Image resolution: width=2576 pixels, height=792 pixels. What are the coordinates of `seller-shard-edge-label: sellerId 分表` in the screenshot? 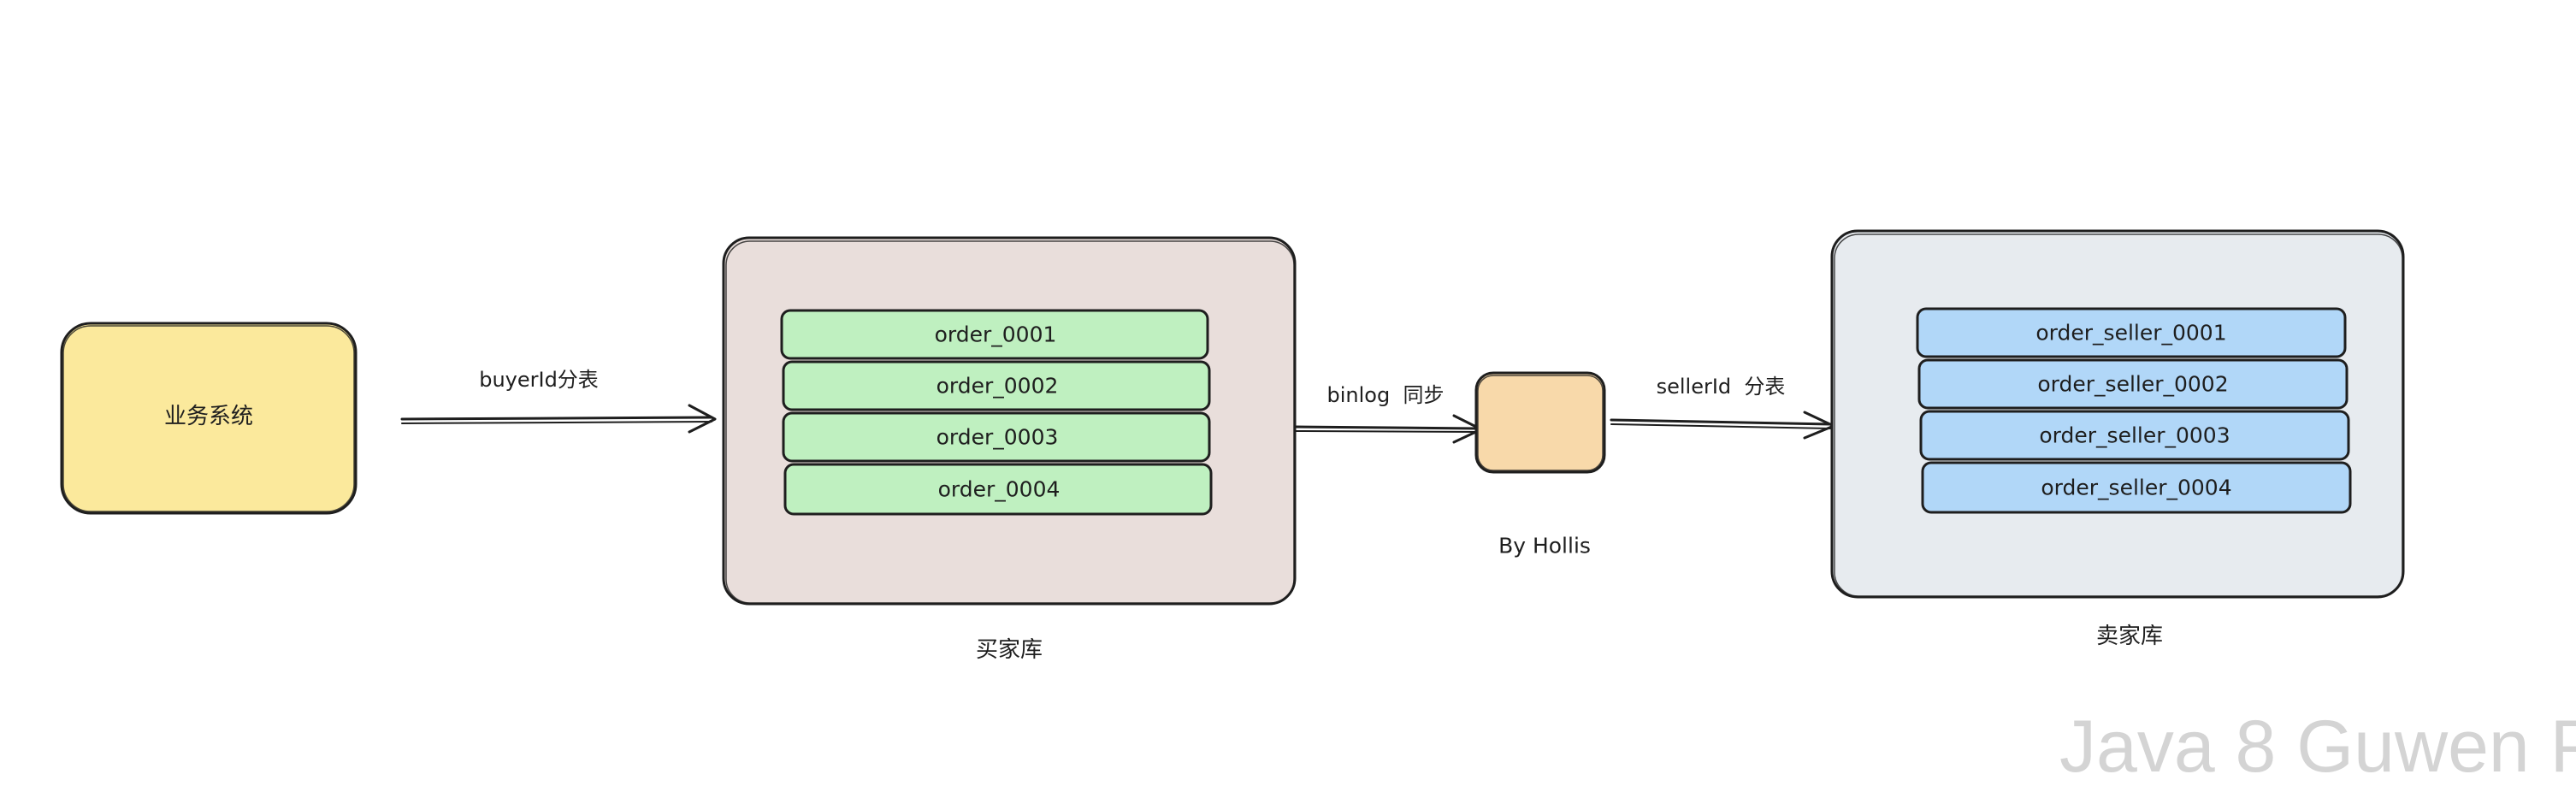 It's located at (1721, 387).